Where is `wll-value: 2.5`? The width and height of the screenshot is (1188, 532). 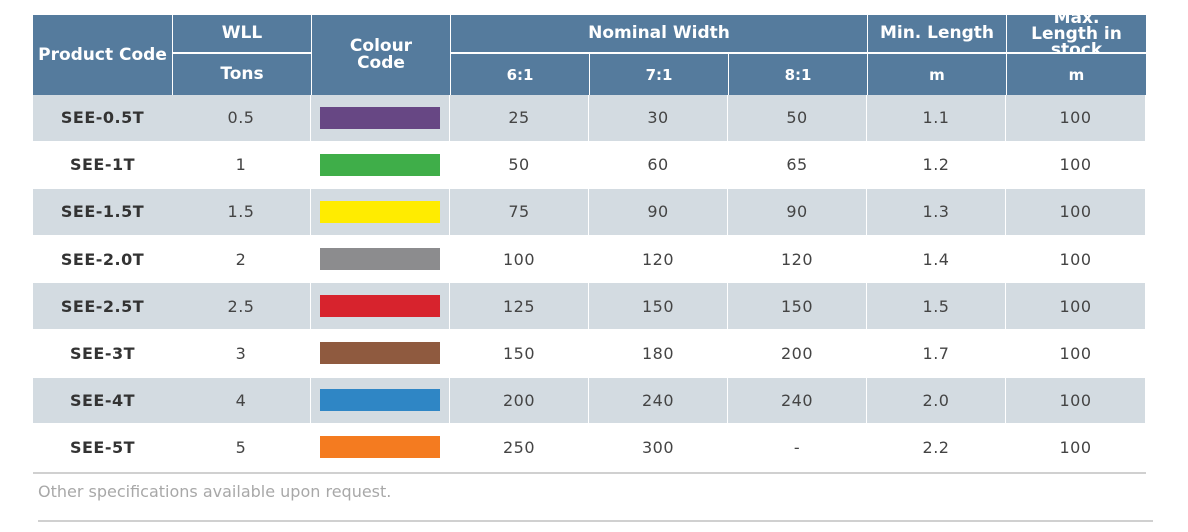
wll-value: 2.5 is located at coordinates (241, 306).